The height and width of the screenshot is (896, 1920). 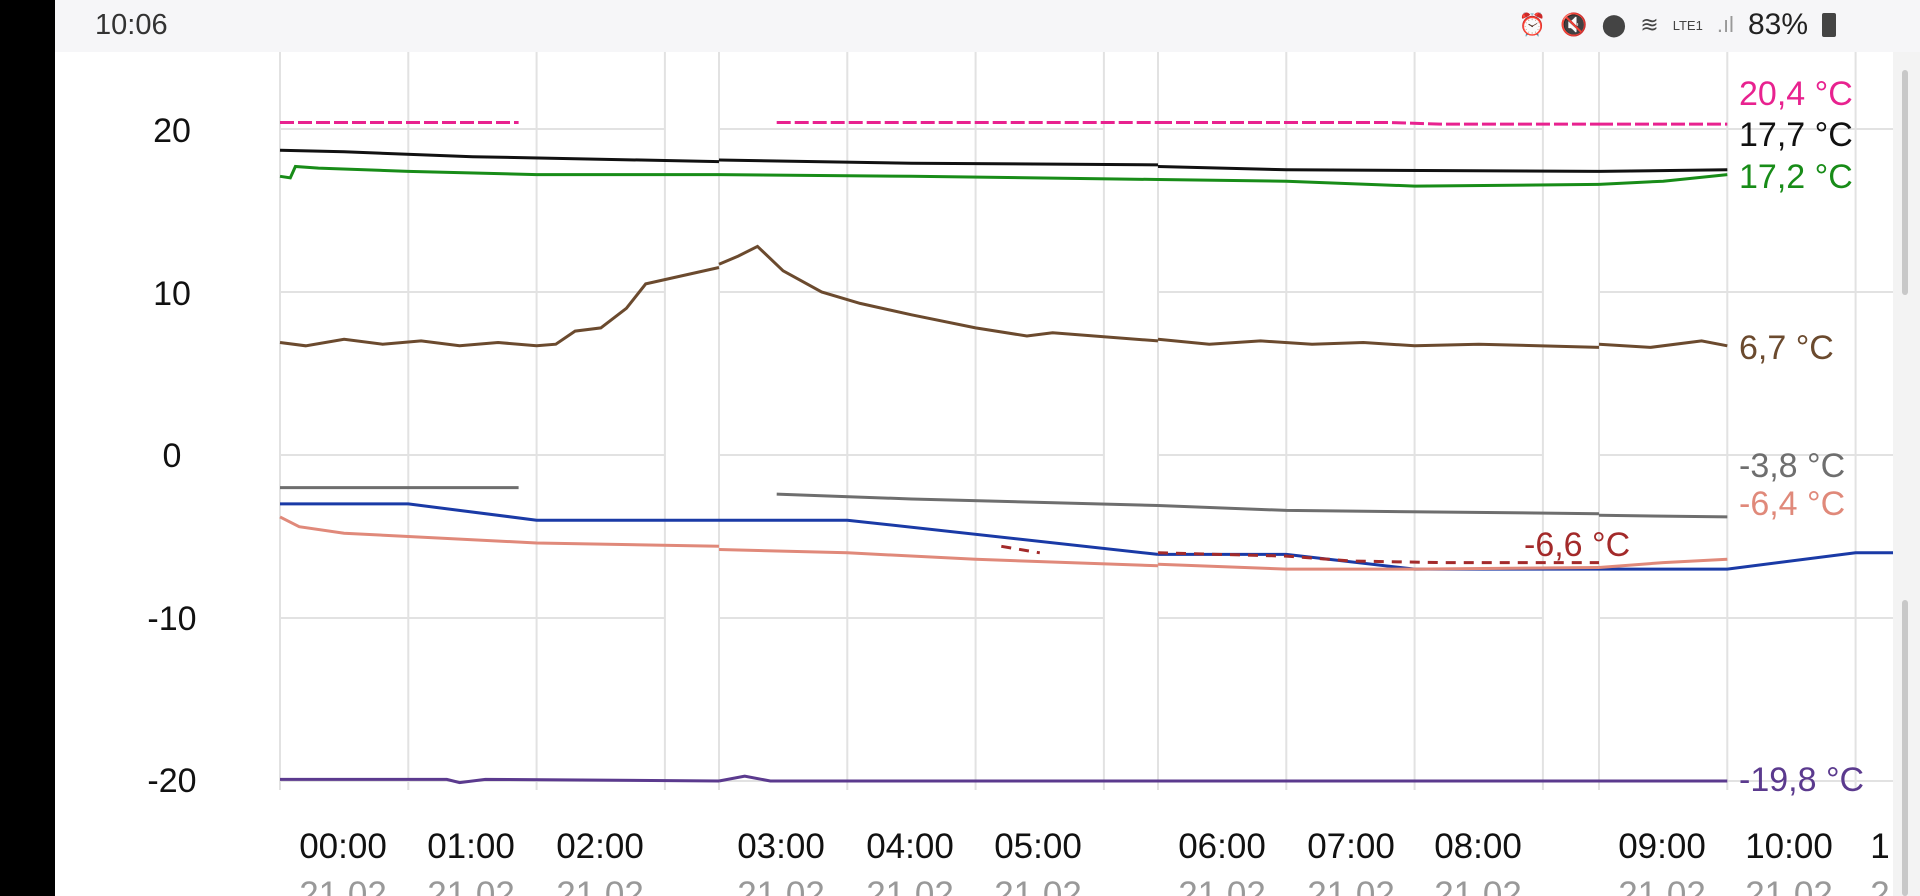 What do you see at coordinates (1662, 846) in the screenshot?
I see `x-tick-time: 09:00` at bounding box center [1662, 846].